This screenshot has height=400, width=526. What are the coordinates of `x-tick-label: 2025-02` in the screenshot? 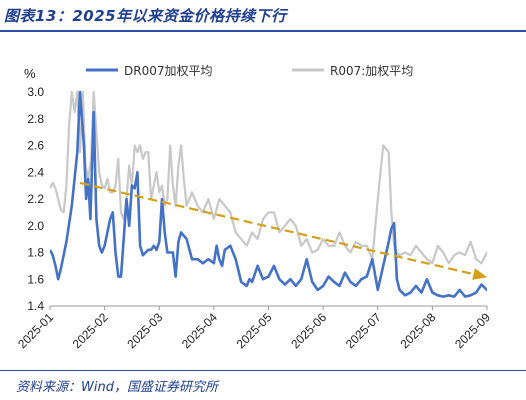 It's located at (90, 330).